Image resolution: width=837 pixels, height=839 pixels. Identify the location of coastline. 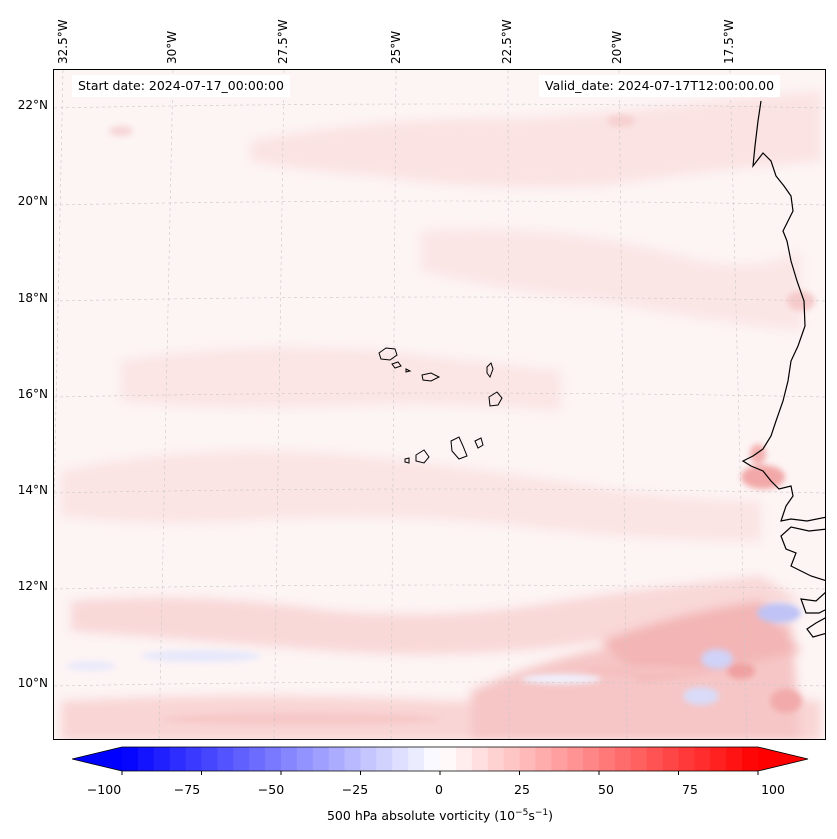
(783, 369).